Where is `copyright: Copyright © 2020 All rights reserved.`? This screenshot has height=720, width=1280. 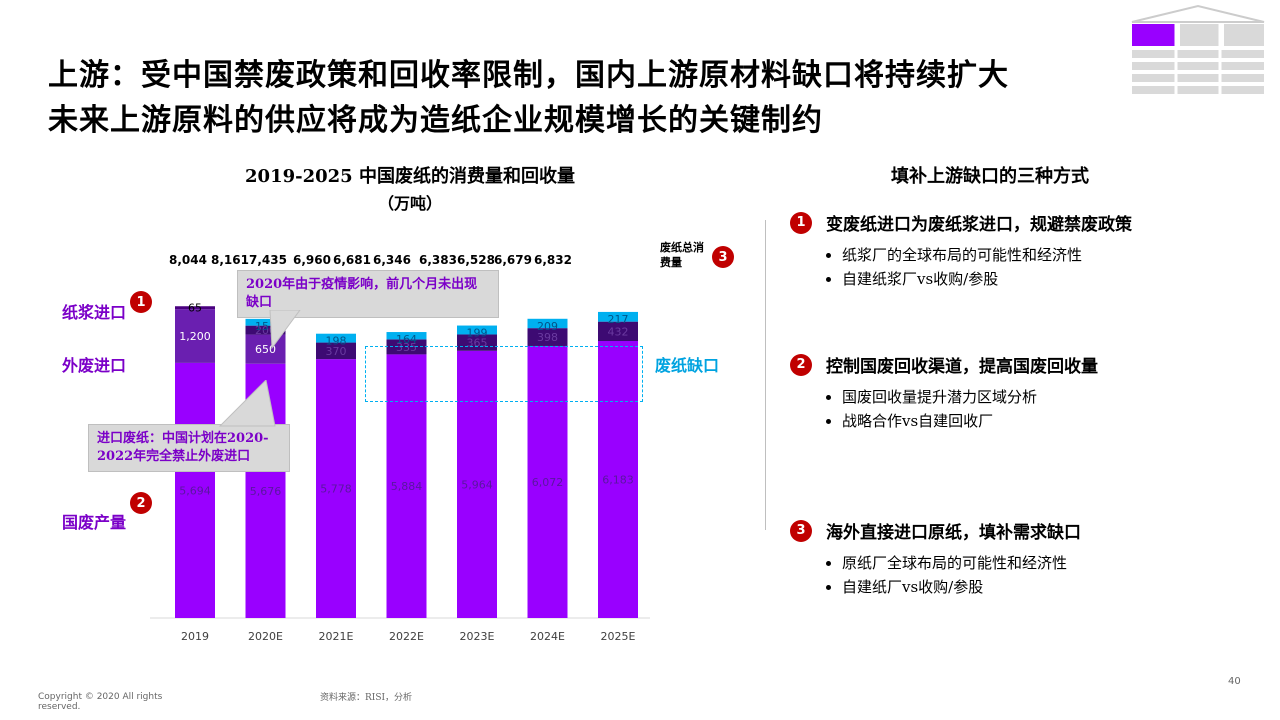 copyright: Copyright © 2020 All rights reserved. is located at coordinates (100, 702).